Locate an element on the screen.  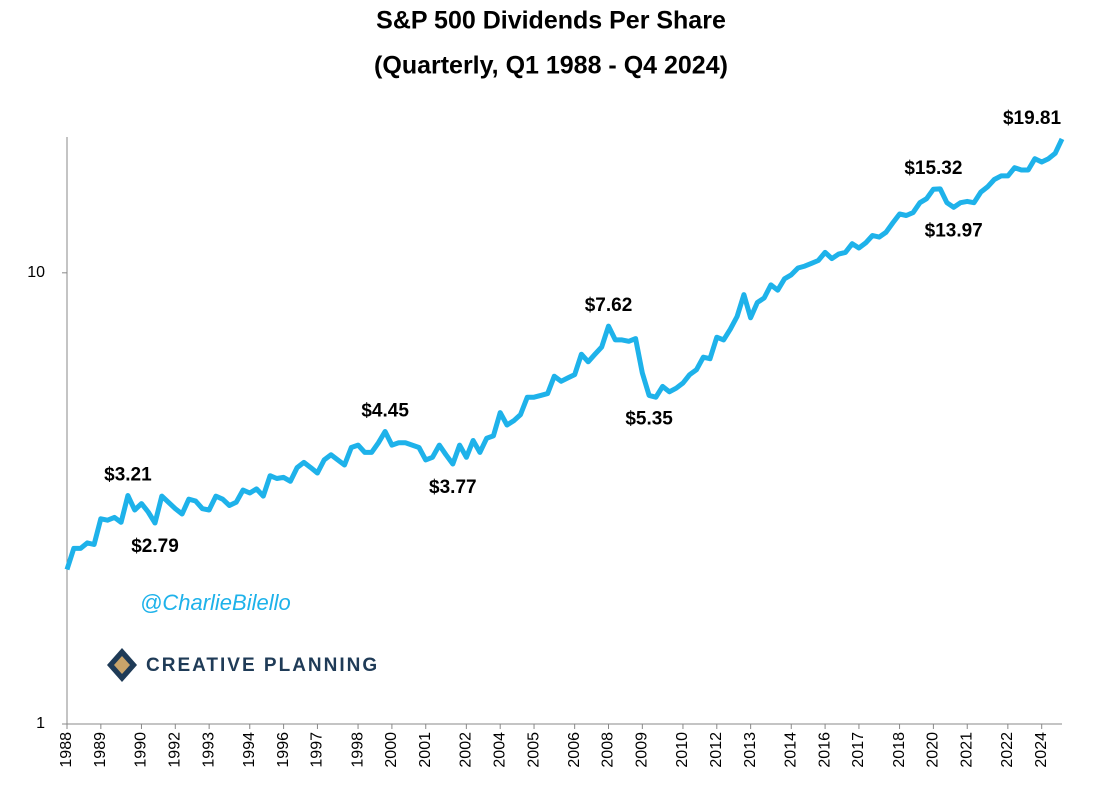
x-tick-label: 1992 is located at coordinates (175, 750).